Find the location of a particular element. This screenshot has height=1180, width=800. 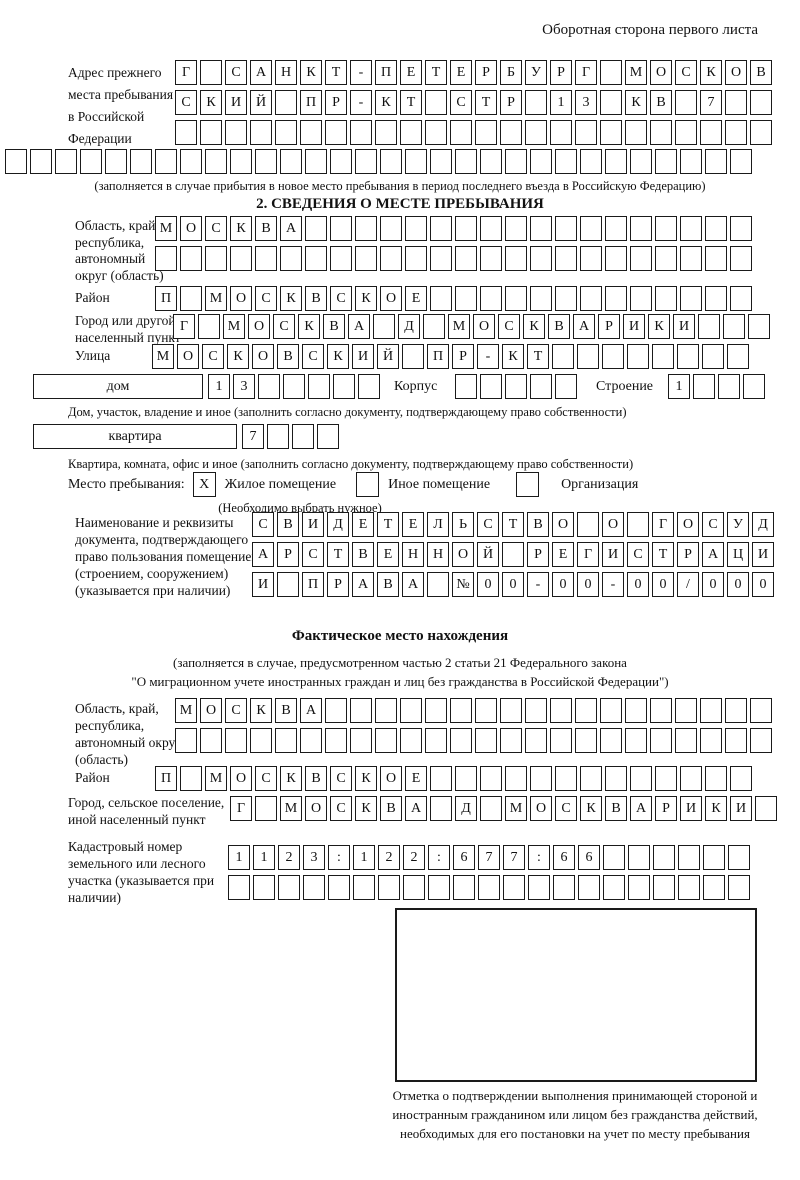

char-cell: 3 is located at coordinates (586, 102).